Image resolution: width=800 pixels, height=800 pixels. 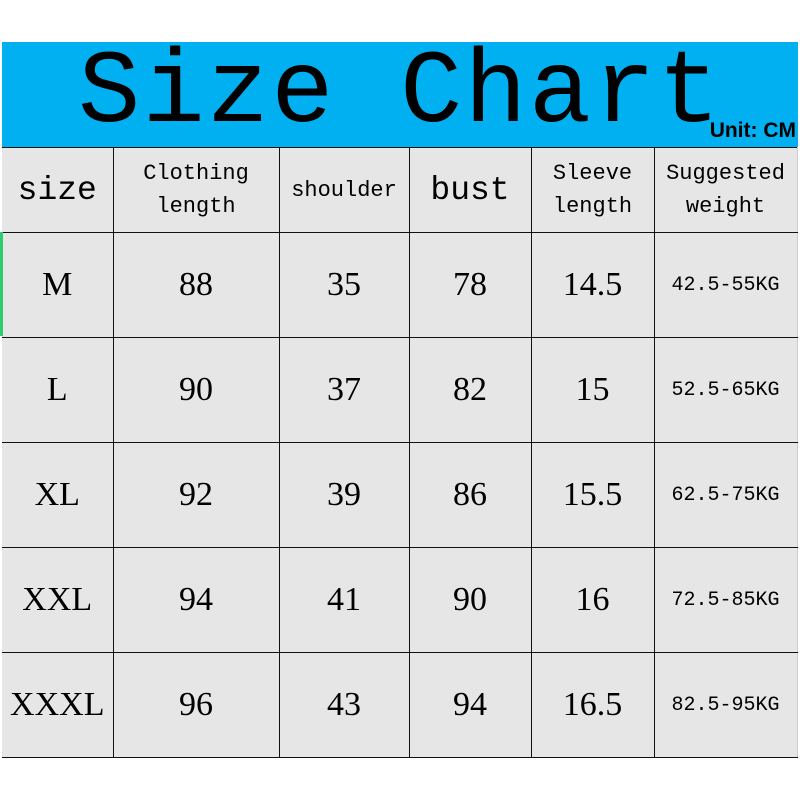 What do you see at coordinates (58, 390) in the screenshot?
I see `cell-size: L` at bounding box center [58, 390].